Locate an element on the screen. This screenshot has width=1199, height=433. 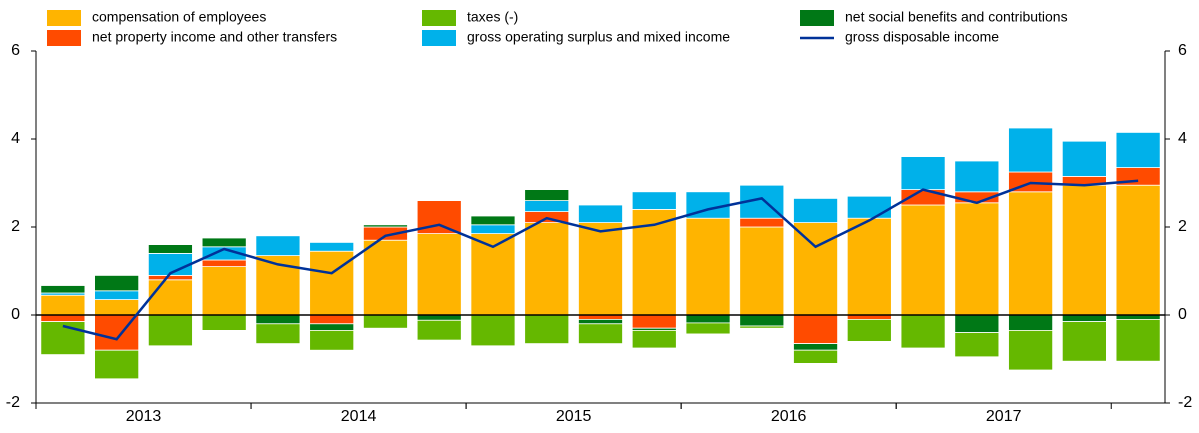
x-tick-label: 2017 is located at coordinates (1004, 416).